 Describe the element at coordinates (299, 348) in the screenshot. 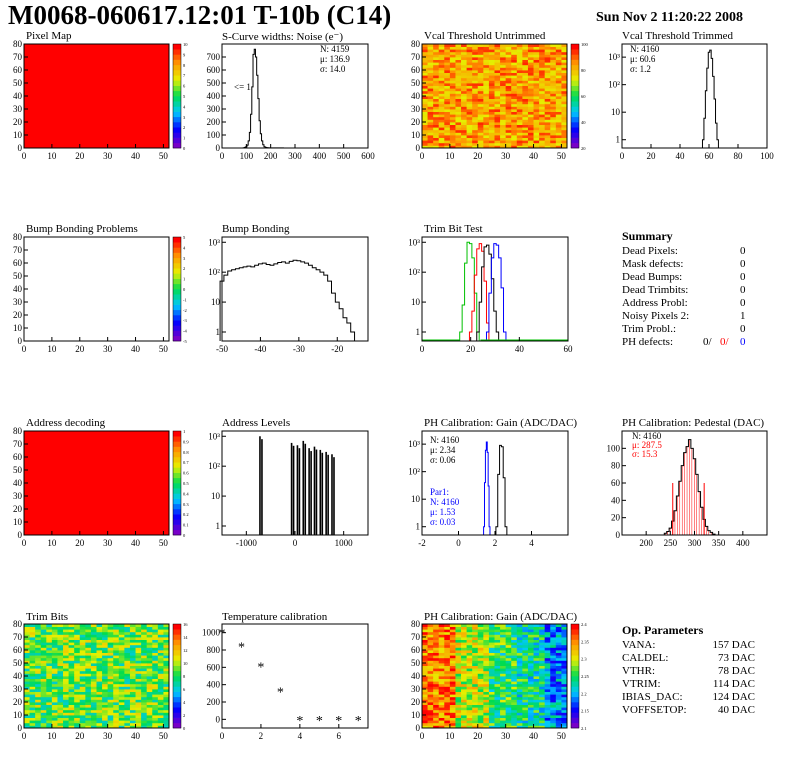

I see `x-tick-label: -30` at that location.